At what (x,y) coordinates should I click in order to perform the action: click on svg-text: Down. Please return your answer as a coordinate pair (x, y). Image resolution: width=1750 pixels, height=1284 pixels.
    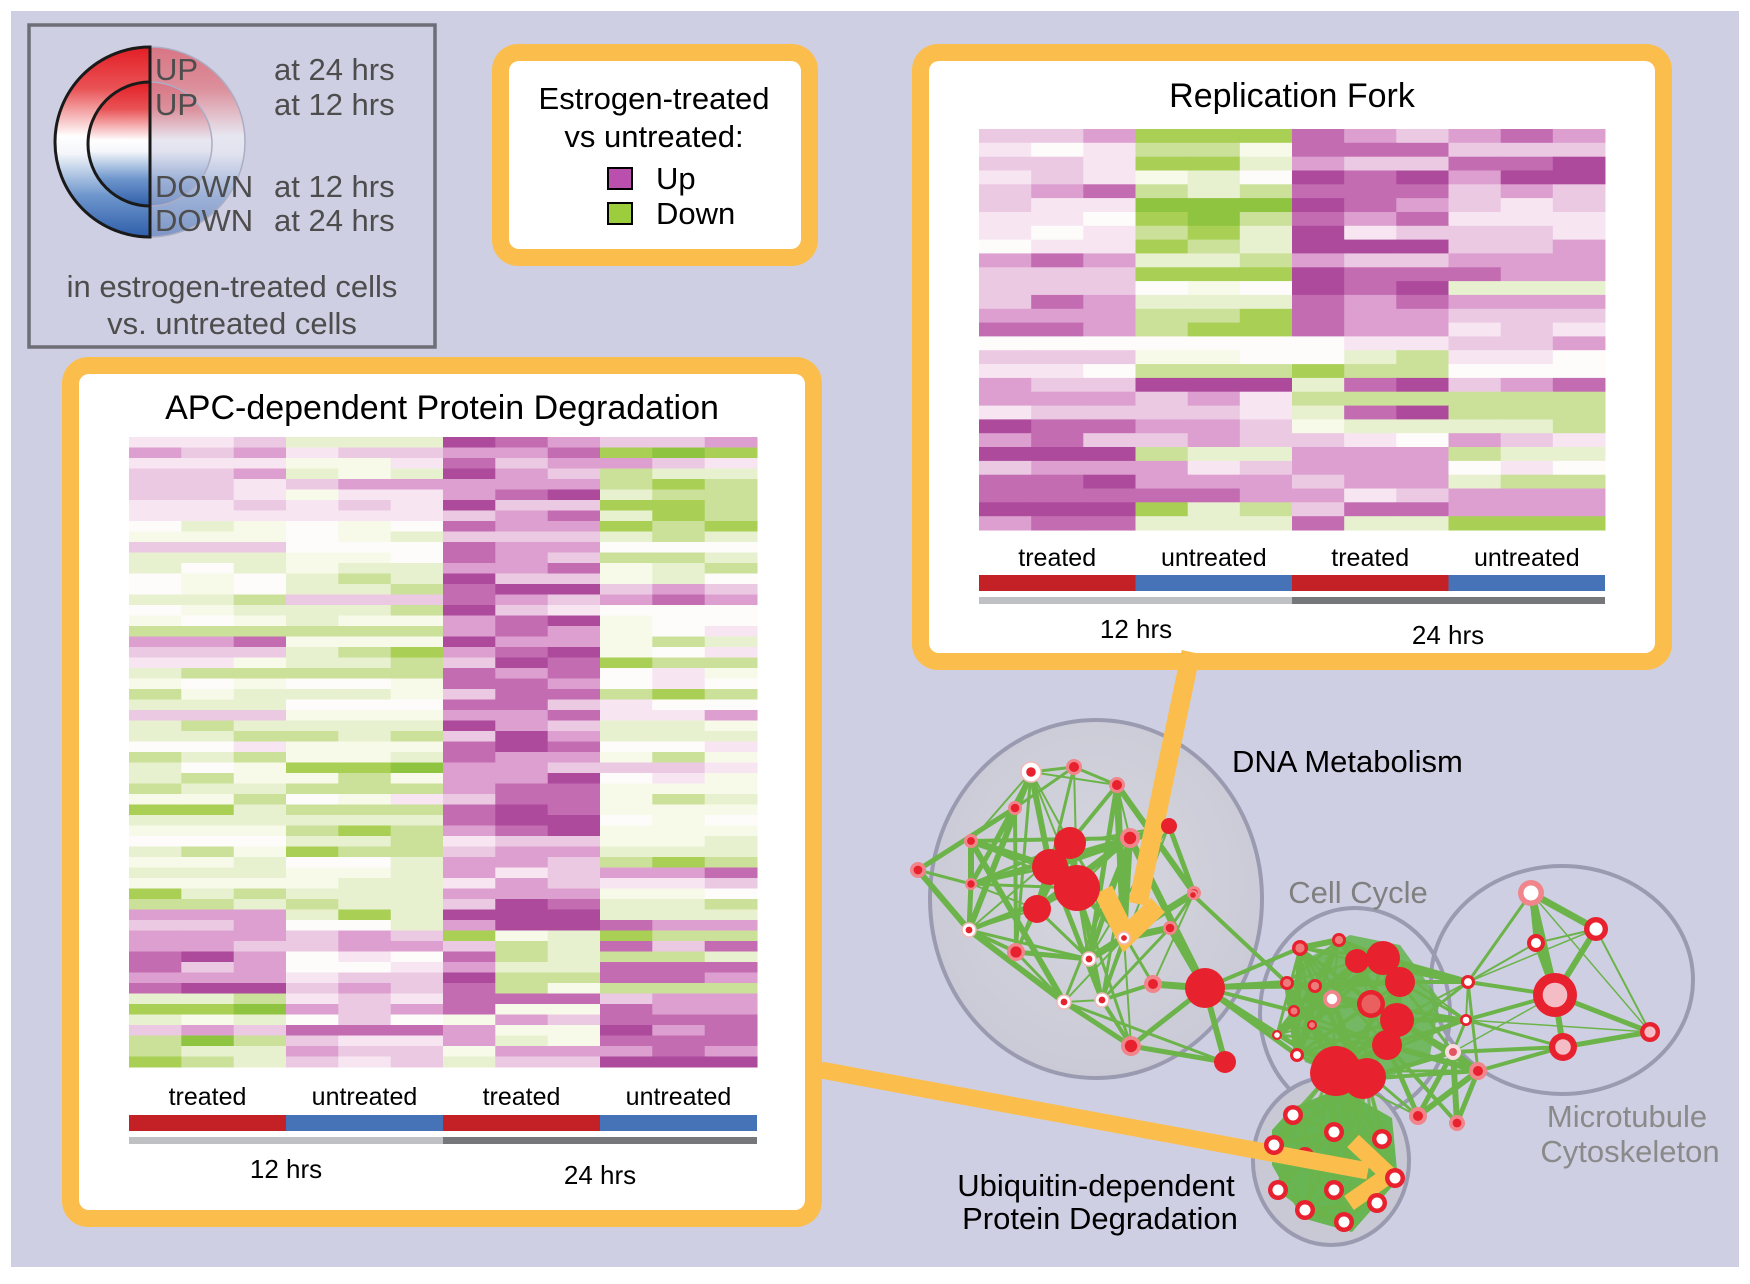
    Looking at the image, I should click on (695, 213).